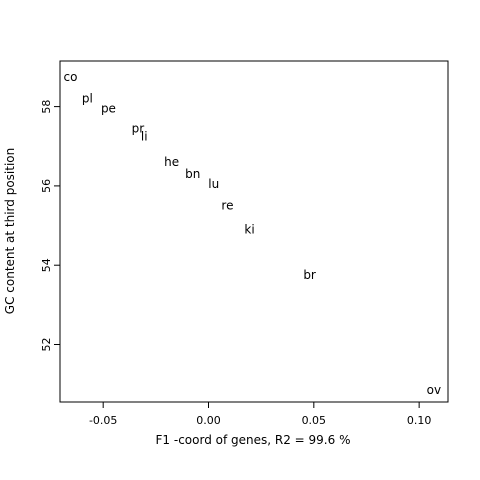 The image size is (480, 480). What do you see at coordinates (260, 414) in the screenshot?
I see `x-axis: -0.05 0.00 0.05 0.10` at bounding box center [260, 414].